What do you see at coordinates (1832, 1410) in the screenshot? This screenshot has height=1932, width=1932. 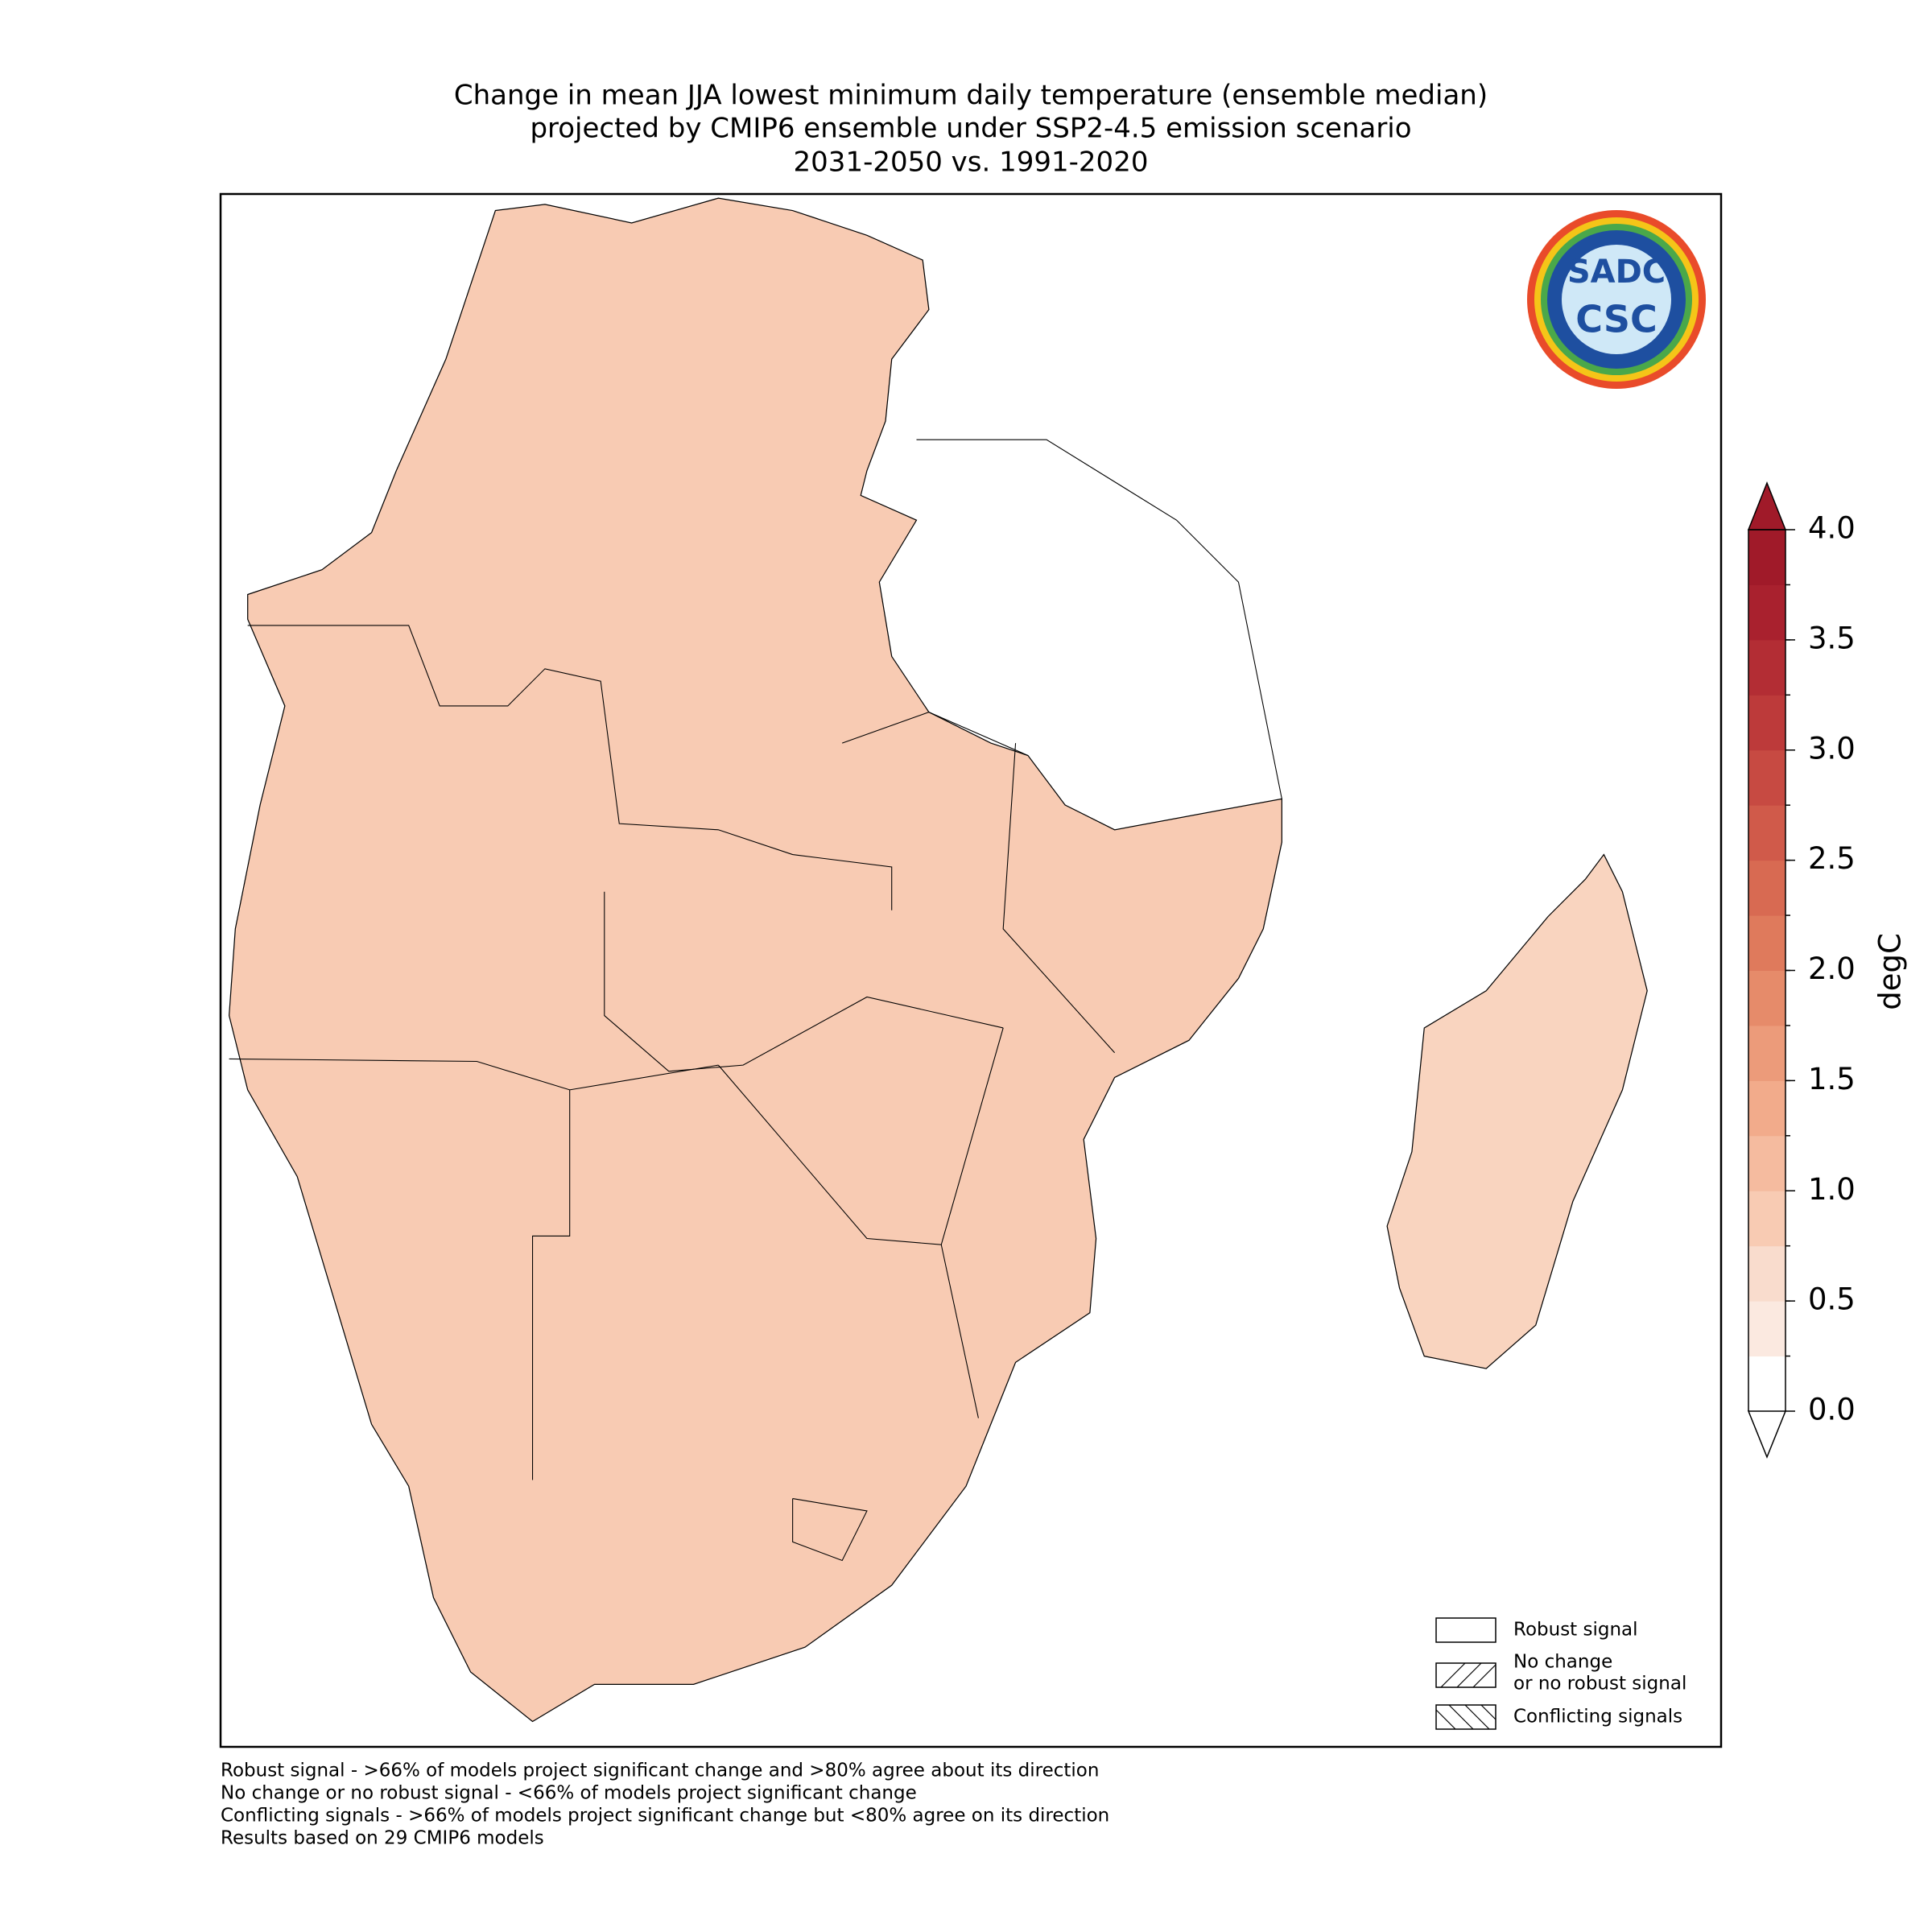 I see `tick-label: 0.0` at bounding box center [1832, 1410].